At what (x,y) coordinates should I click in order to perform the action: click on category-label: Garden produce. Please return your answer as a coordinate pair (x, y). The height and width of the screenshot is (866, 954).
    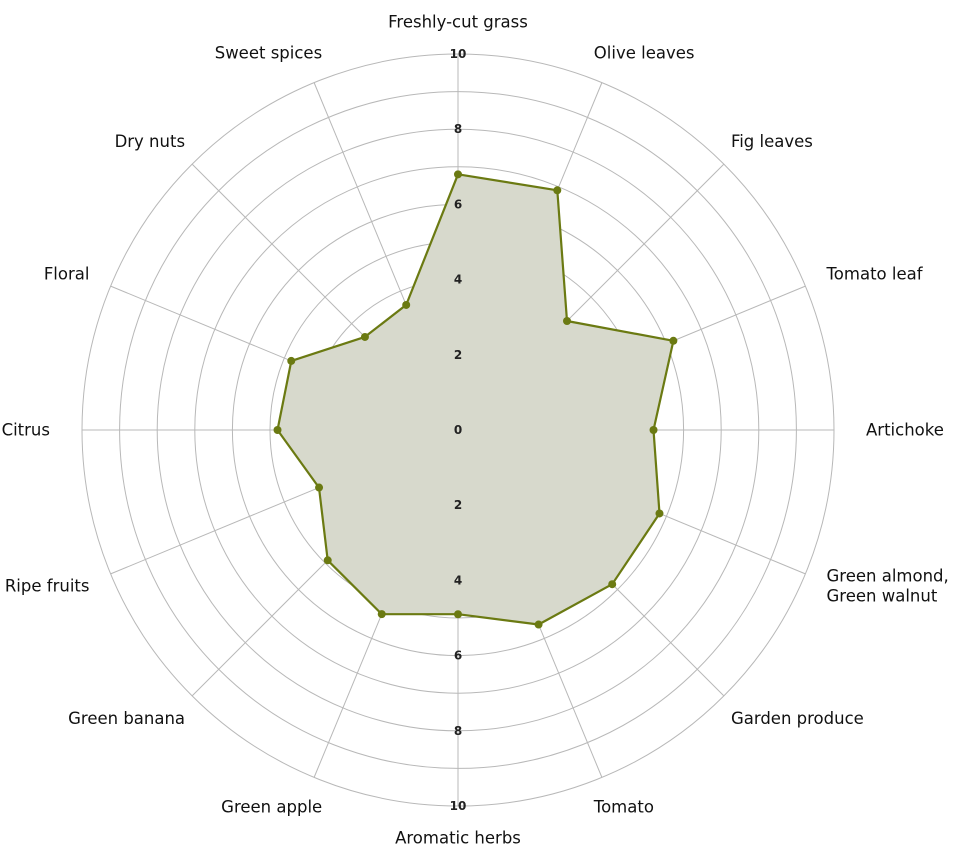
    Looking at the image, I should click on (797, 718).